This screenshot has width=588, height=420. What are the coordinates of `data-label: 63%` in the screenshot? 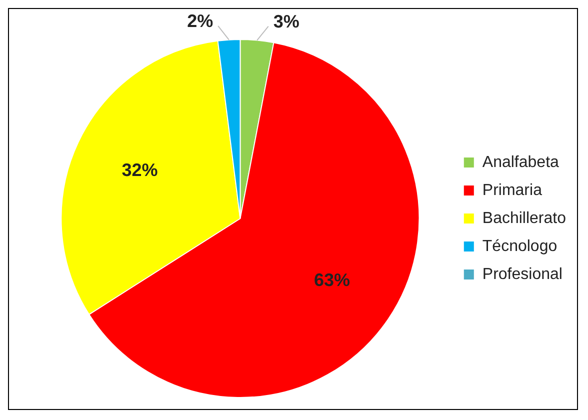 It's located at (332, 280).